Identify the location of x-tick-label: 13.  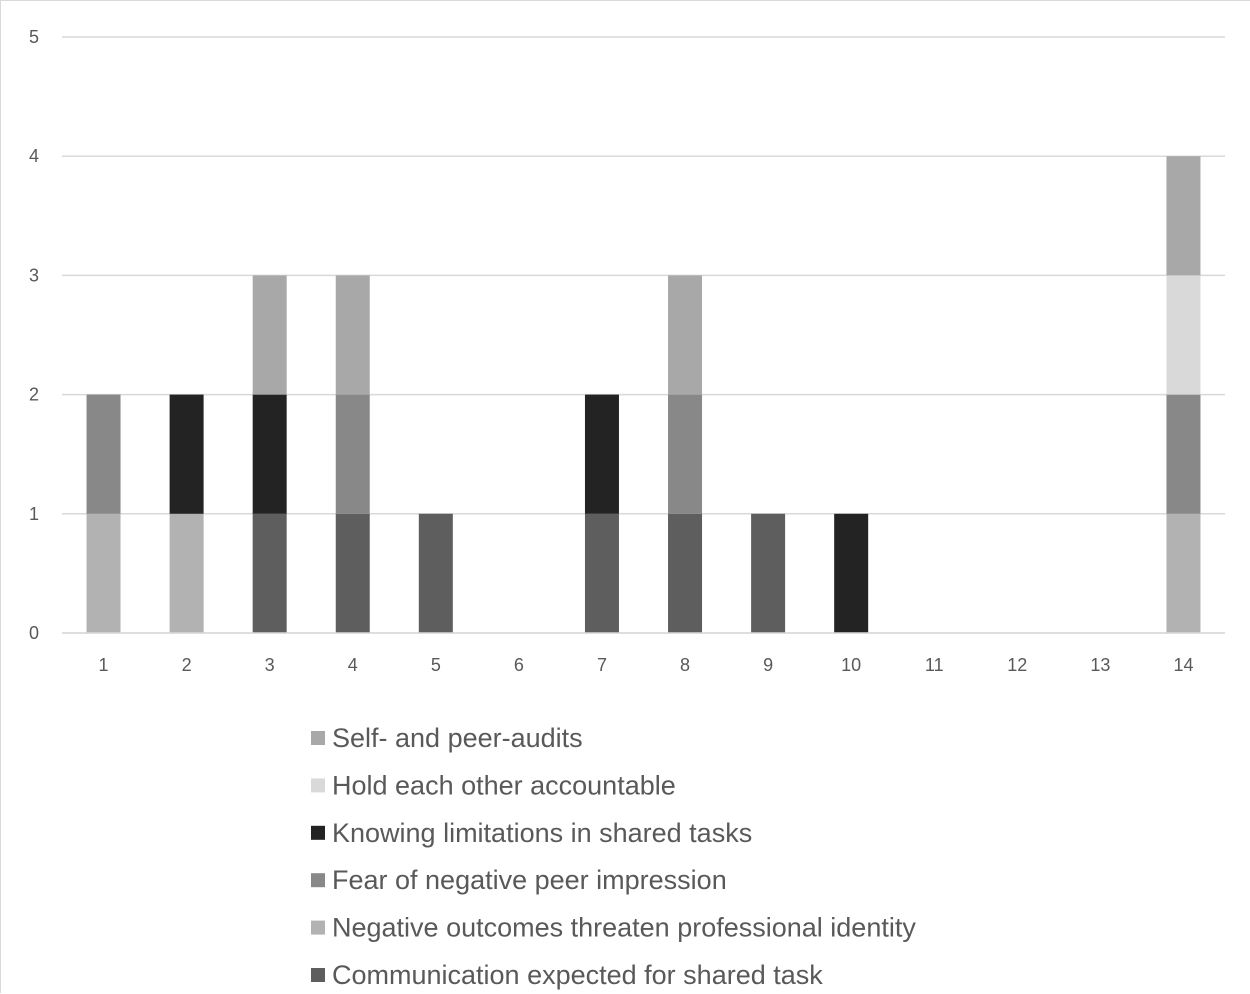
(1100, 665).